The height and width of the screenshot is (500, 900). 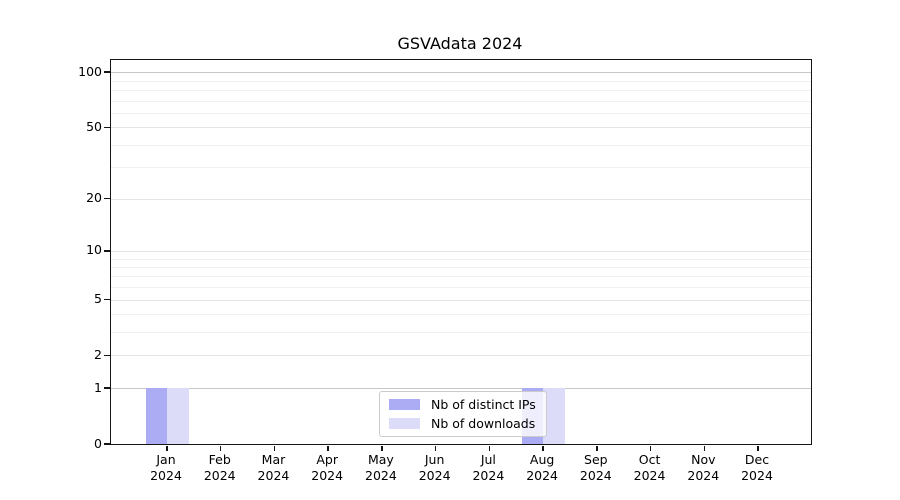 What do you see at coordinates (380, 459) in the screenshot?
I see `month-label: May` at bounding box center [380, 459].